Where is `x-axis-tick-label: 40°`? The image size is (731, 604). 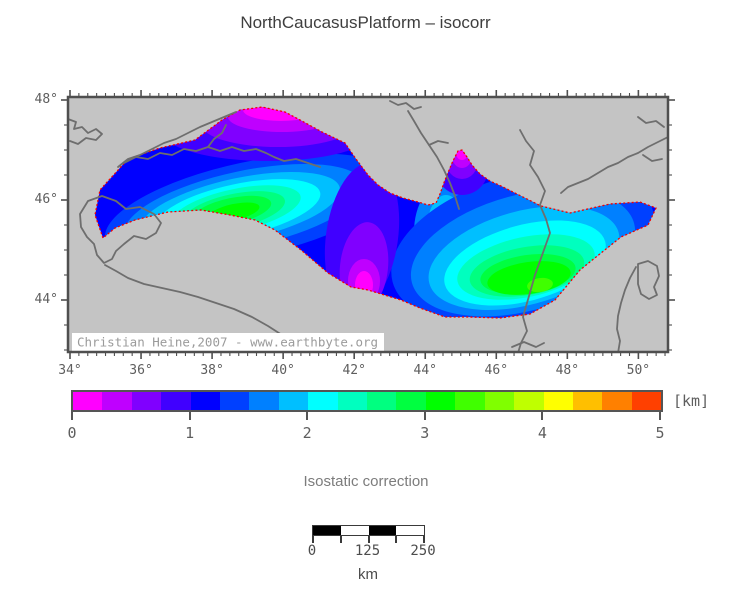 x-axis-tick-label: 40° is located at coordinates (283, 370).